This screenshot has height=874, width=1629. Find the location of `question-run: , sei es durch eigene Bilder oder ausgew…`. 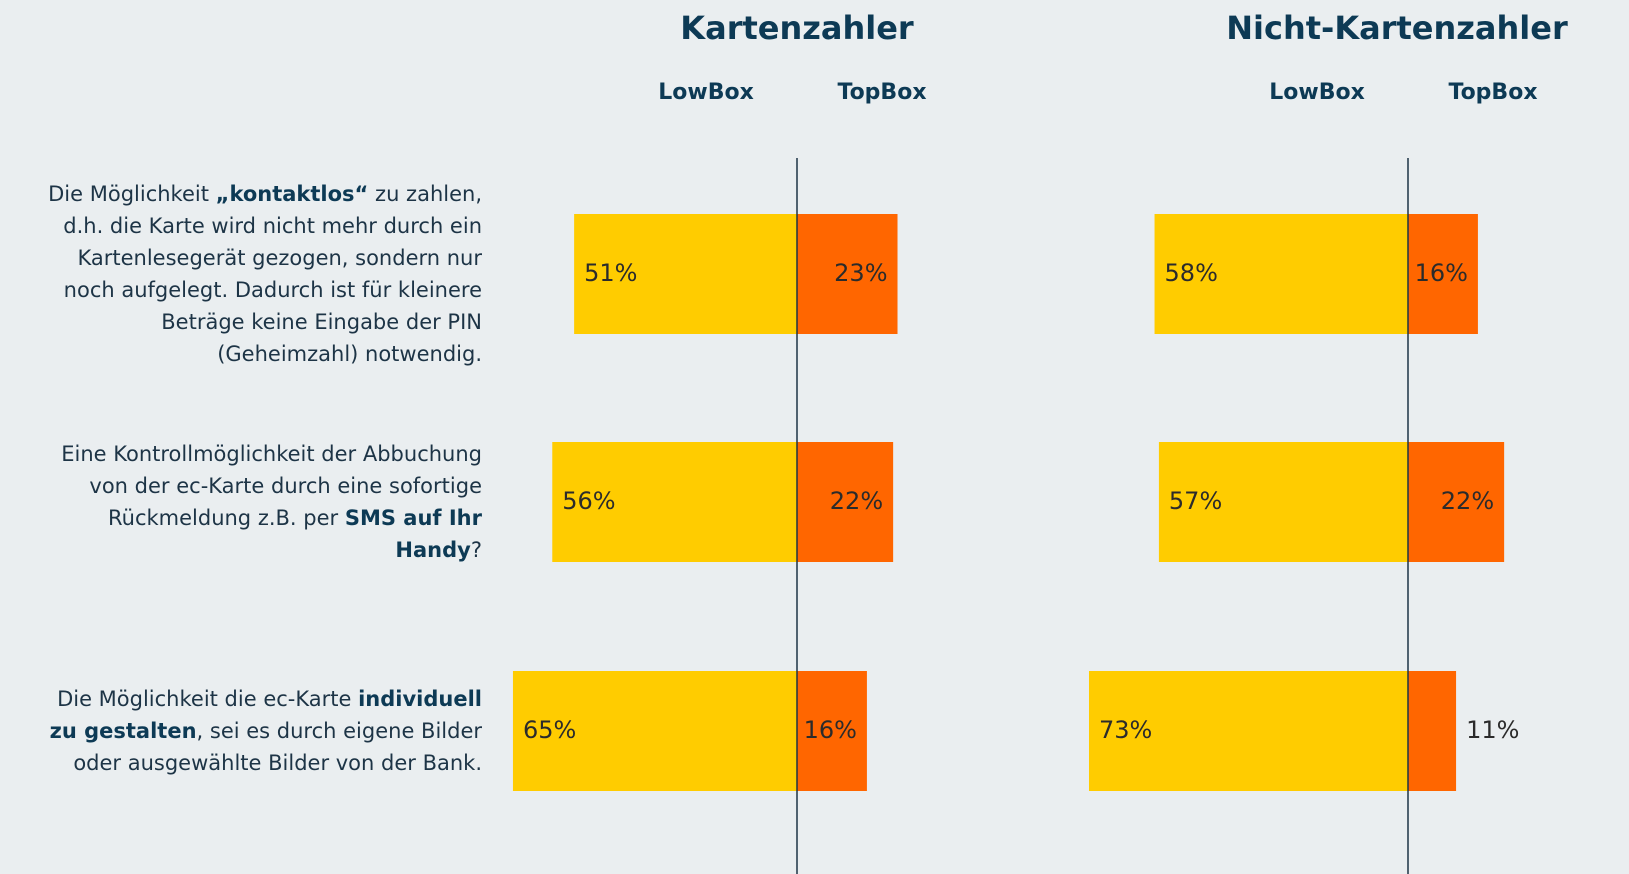

question-run: , sei es durch eigene Bilder oder ausgew… is located at coordinates (277, 747).